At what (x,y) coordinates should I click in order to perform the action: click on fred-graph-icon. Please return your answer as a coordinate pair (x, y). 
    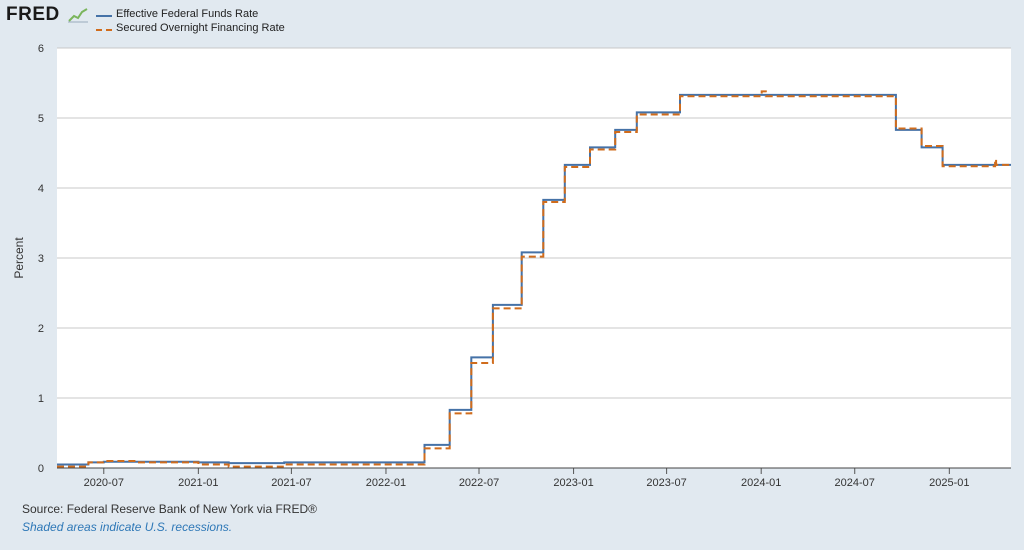
    Looking at the image, I should click on (78, 15).